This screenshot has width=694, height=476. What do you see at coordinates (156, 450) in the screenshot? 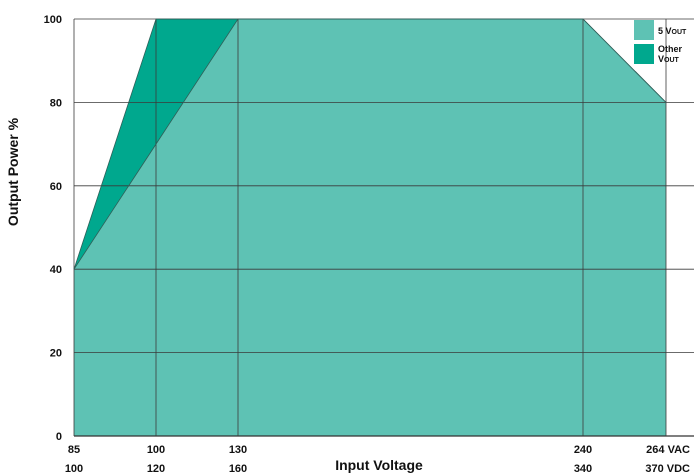
I see `x-tick-label-vac-1: 100` at bounding box center [156, 450].